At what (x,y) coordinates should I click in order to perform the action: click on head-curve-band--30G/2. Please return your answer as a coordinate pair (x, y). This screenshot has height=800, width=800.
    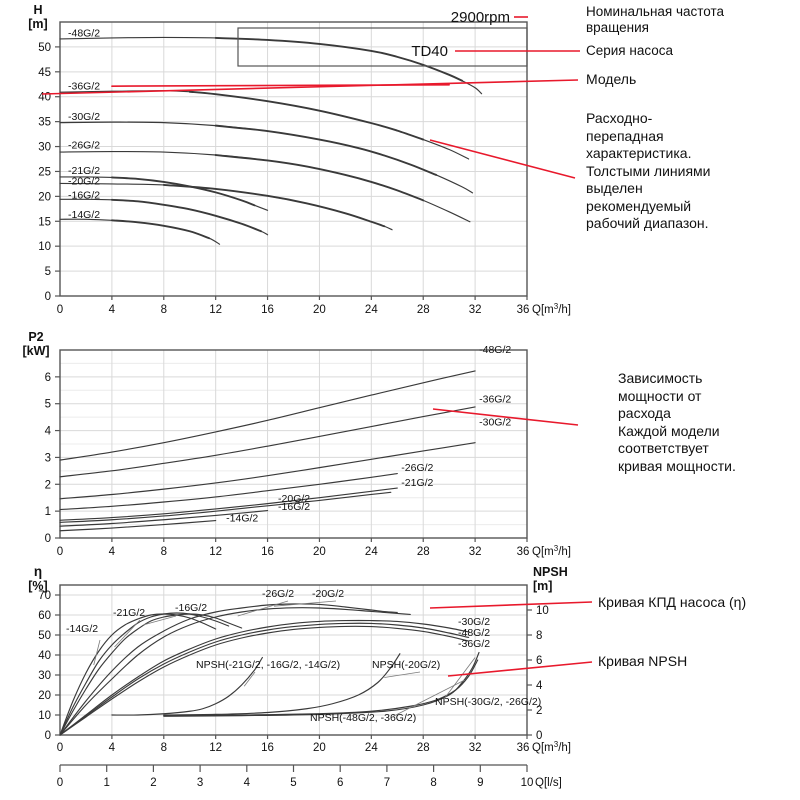
    Looking at the image, I should click on (326, 150).